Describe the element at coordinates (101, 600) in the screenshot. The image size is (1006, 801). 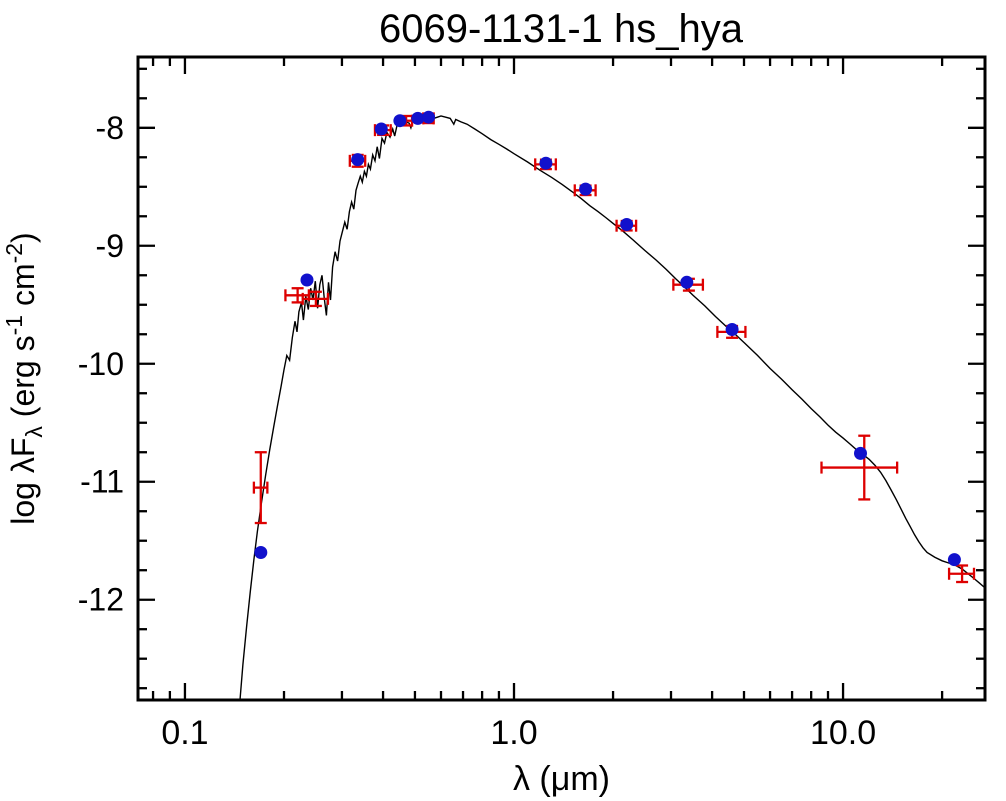
I see `y-tick-label: -12` at that location.